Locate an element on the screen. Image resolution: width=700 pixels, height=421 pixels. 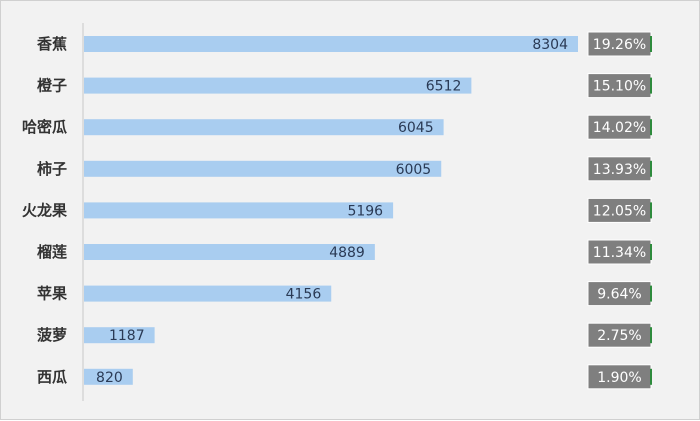
percent-label: 11.34% is located at coordinates (619, 253).